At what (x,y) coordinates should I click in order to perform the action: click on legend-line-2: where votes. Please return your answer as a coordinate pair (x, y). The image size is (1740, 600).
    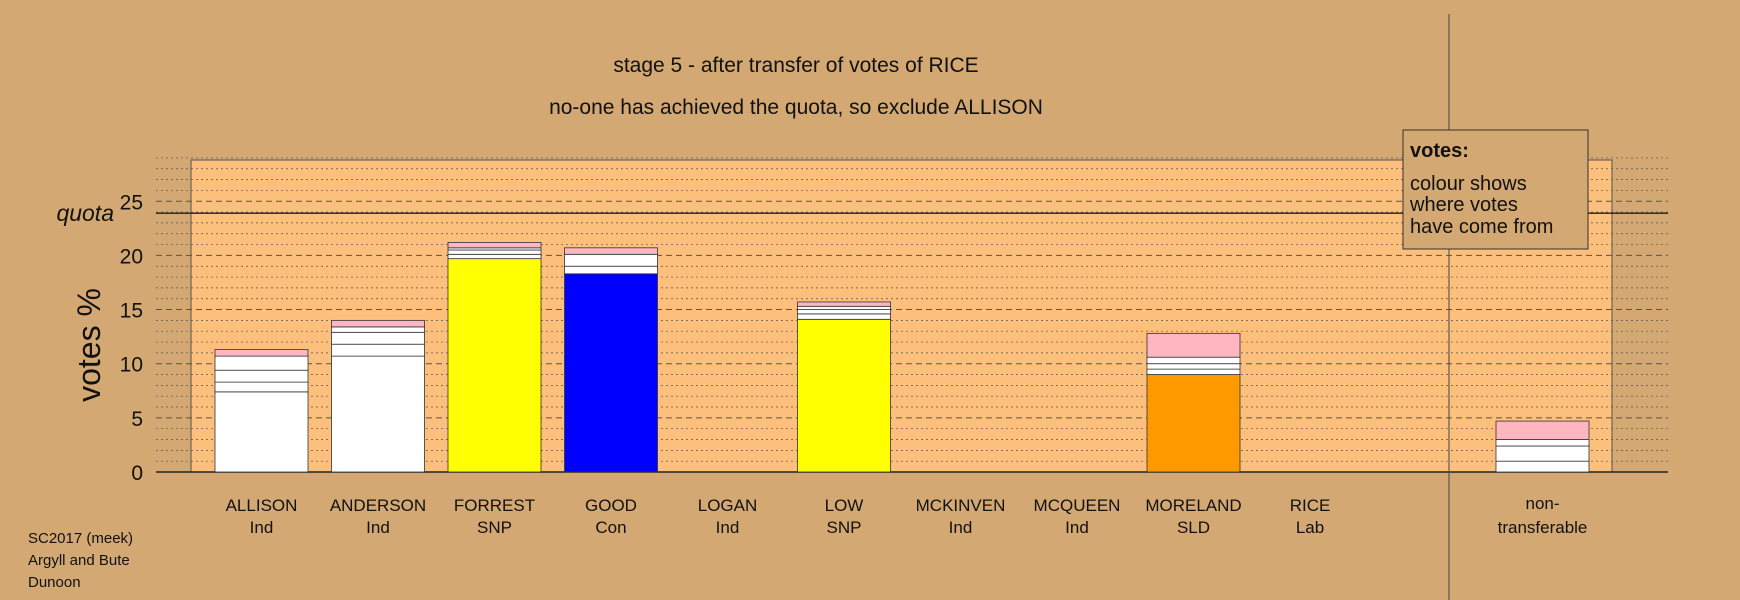
    Looking at the image, I should click on (1463, 205).